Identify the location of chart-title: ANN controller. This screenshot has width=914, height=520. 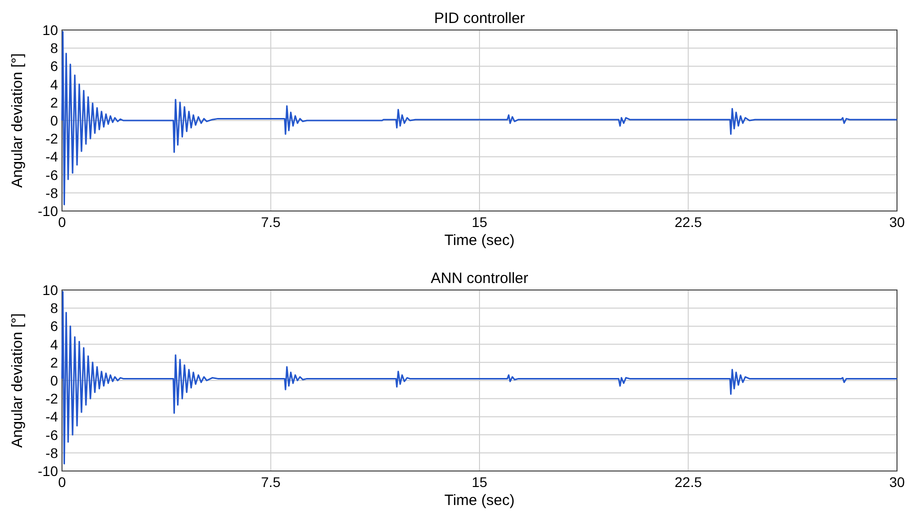
(479, 278).